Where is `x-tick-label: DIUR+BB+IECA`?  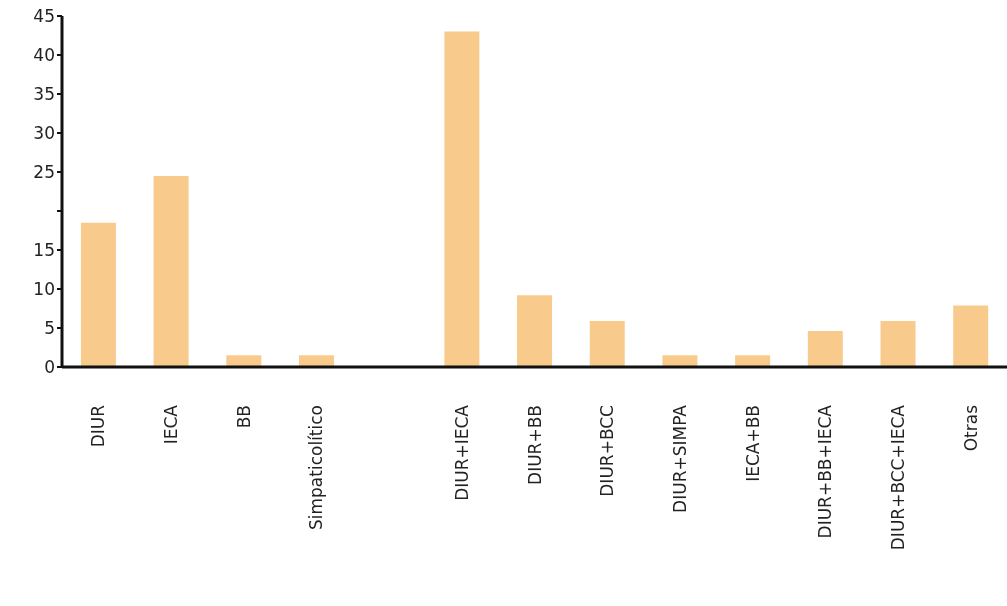 x-tick-label: DIUR+BB+IECA is located at coordinates (825, 471).